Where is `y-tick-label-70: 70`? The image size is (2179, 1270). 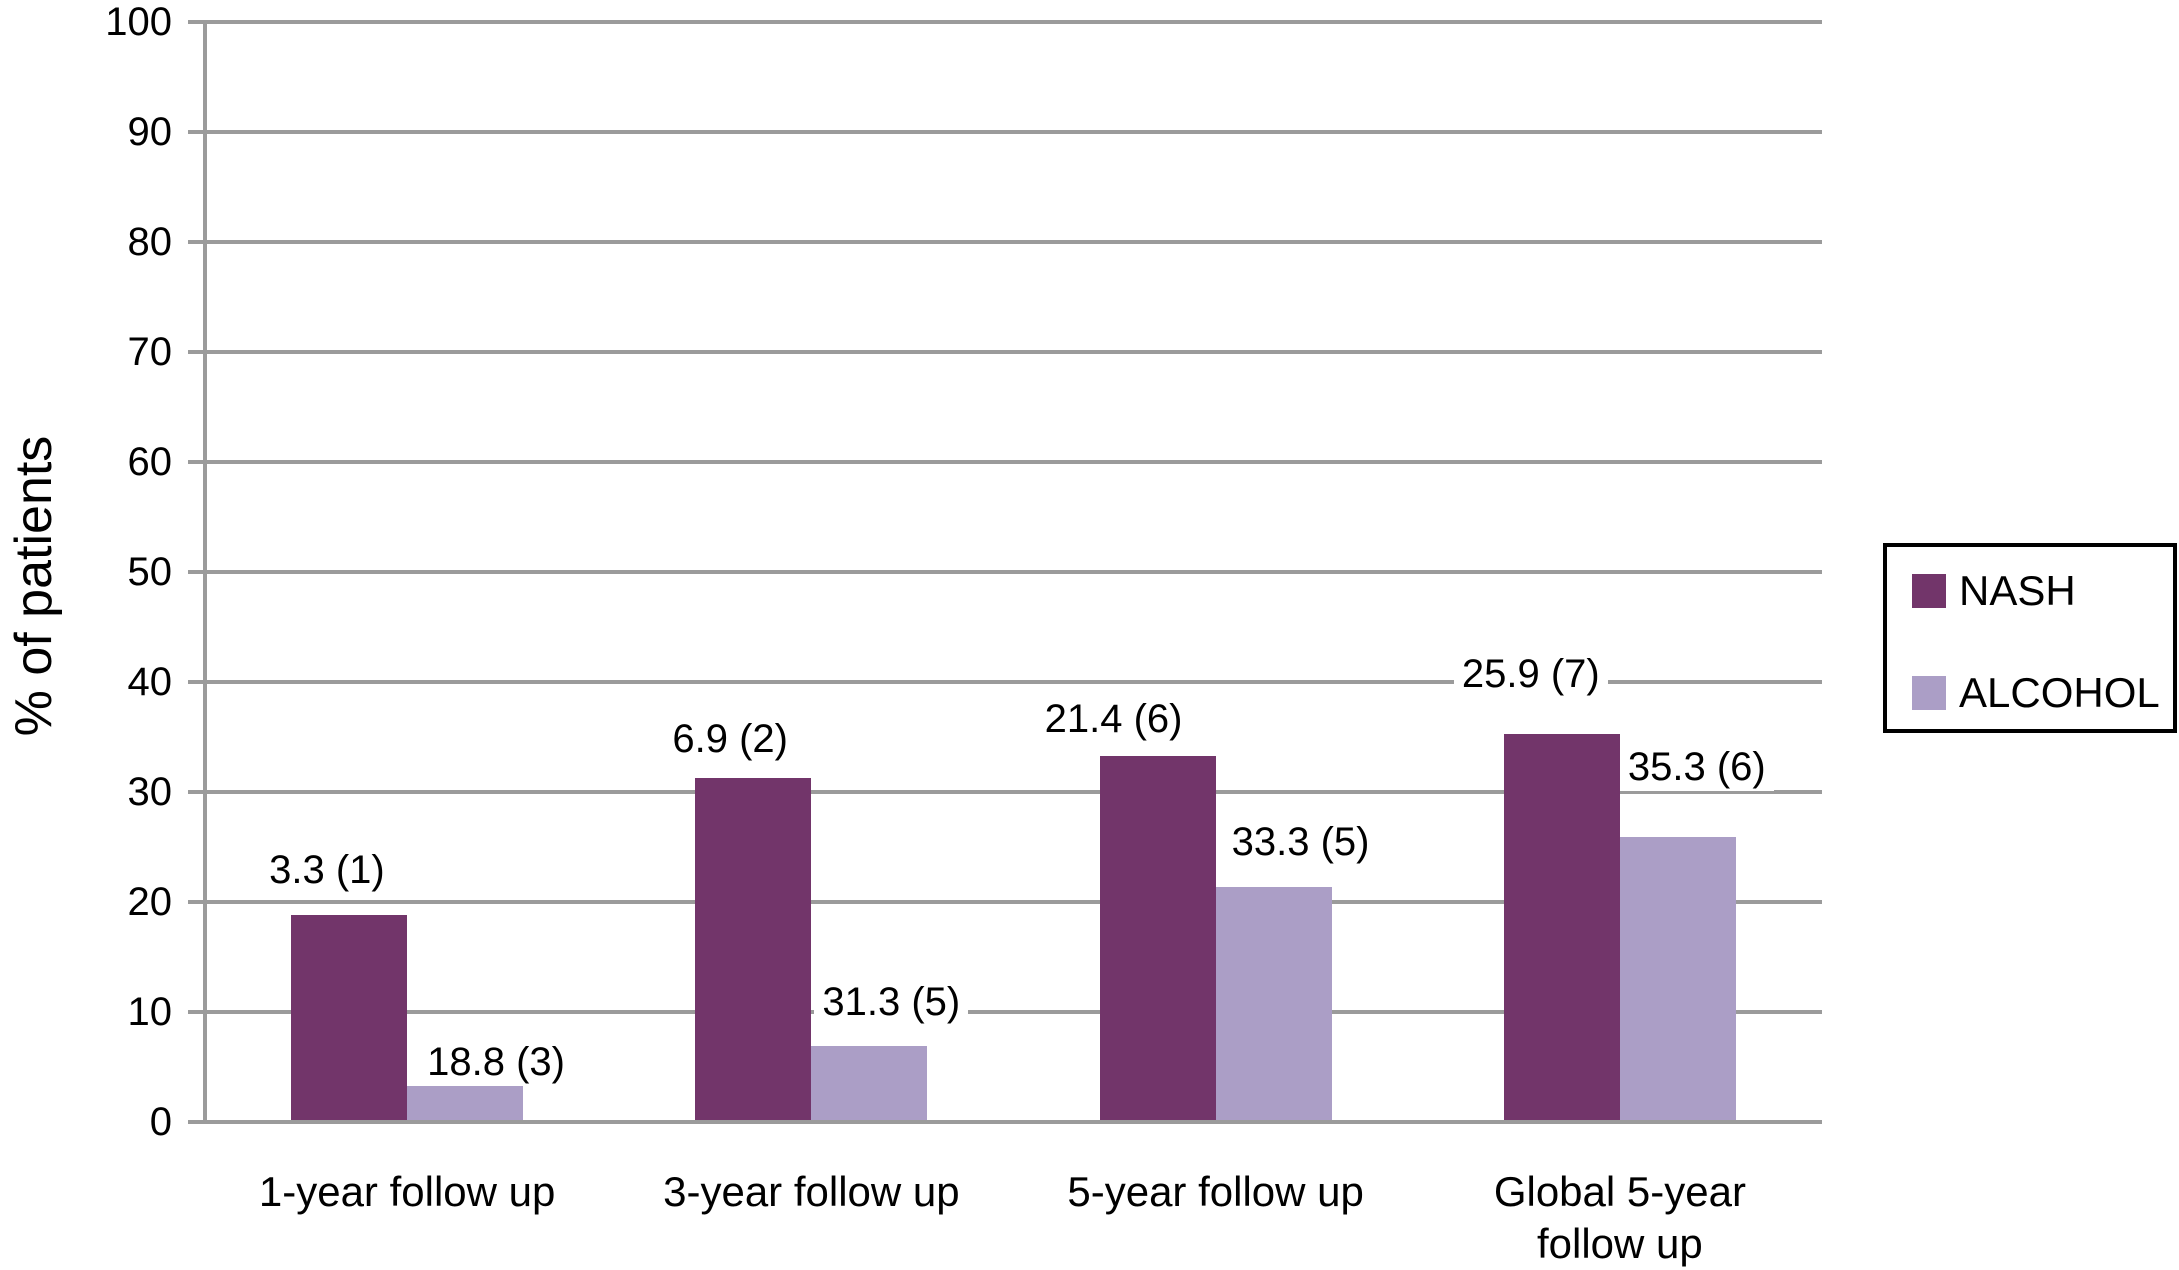 y-tick-label-70: 70 is located at coordinates (150, 352).